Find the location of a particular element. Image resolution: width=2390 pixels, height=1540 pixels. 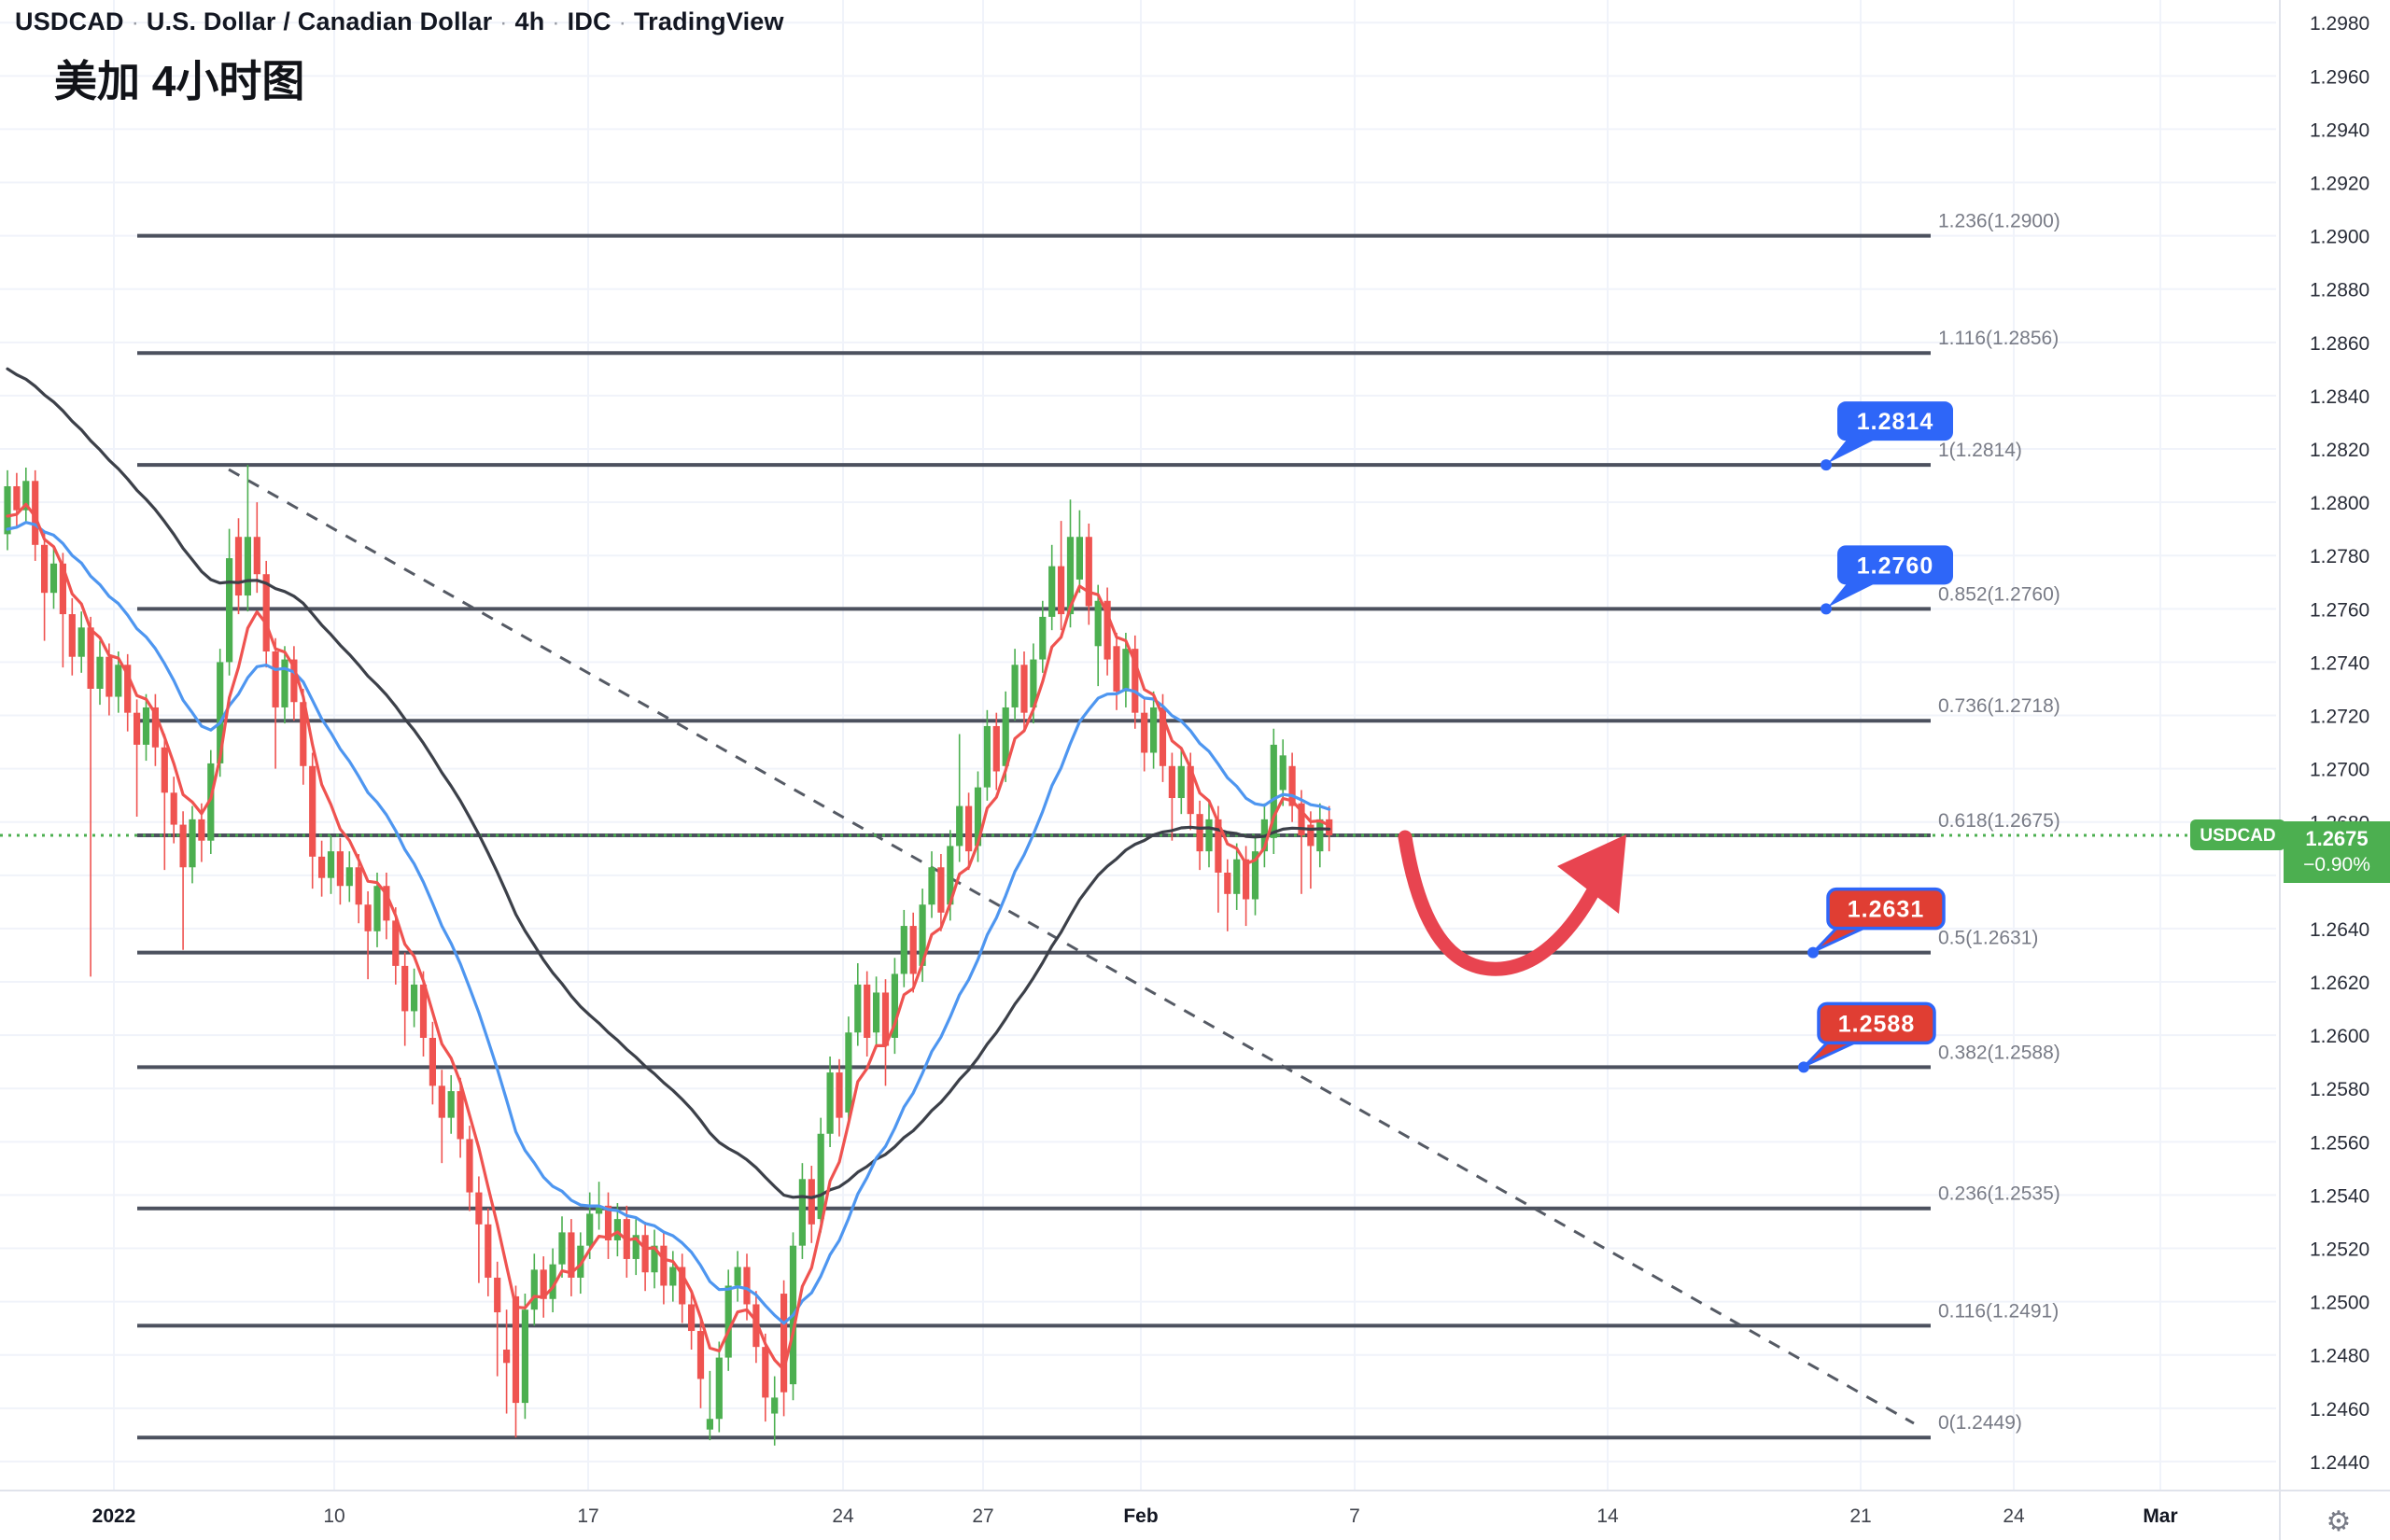

price-axis-label: 1.2640 is located at coordinates (2339, 930).